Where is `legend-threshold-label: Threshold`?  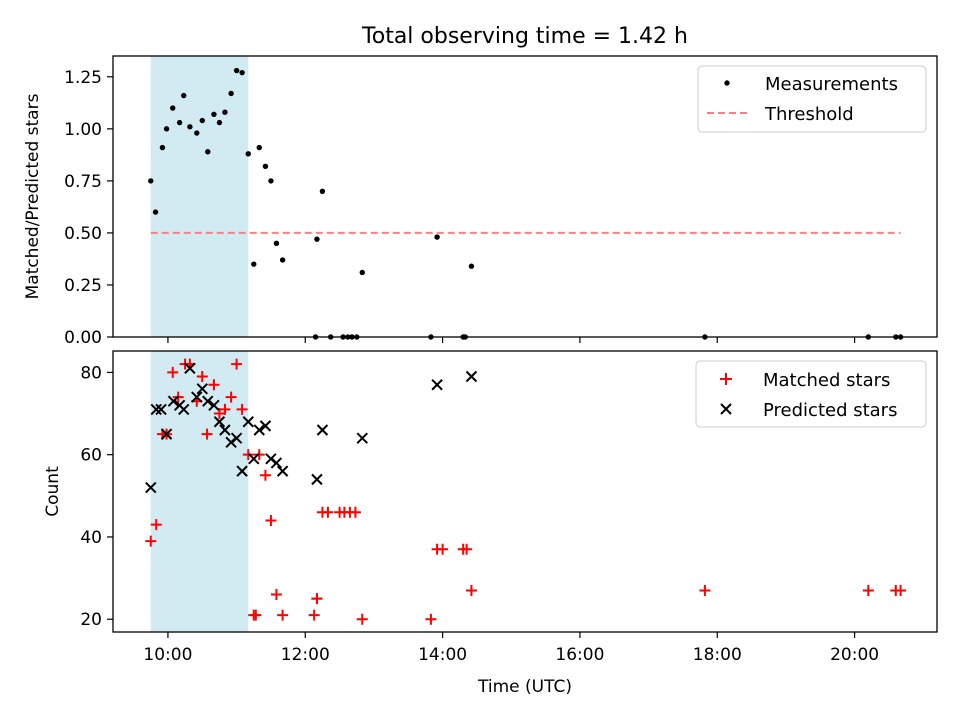
legend-threshold-label: Threshold is located at coordinates (809, 114).